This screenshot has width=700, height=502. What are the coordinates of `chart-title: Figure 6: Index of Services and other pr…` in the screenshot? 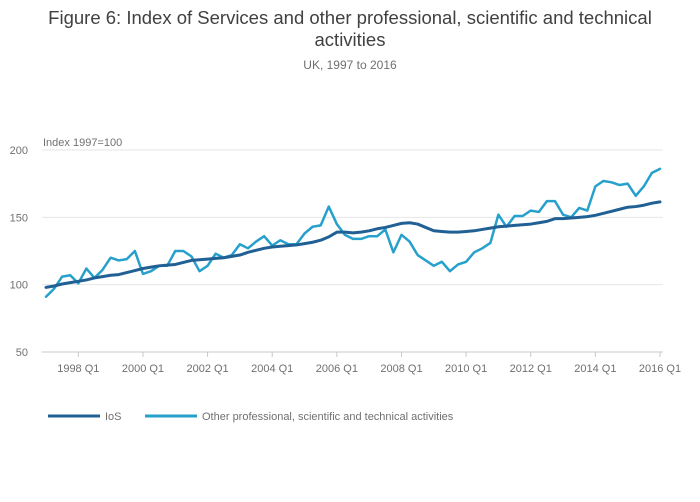 It's located at (350, 28).